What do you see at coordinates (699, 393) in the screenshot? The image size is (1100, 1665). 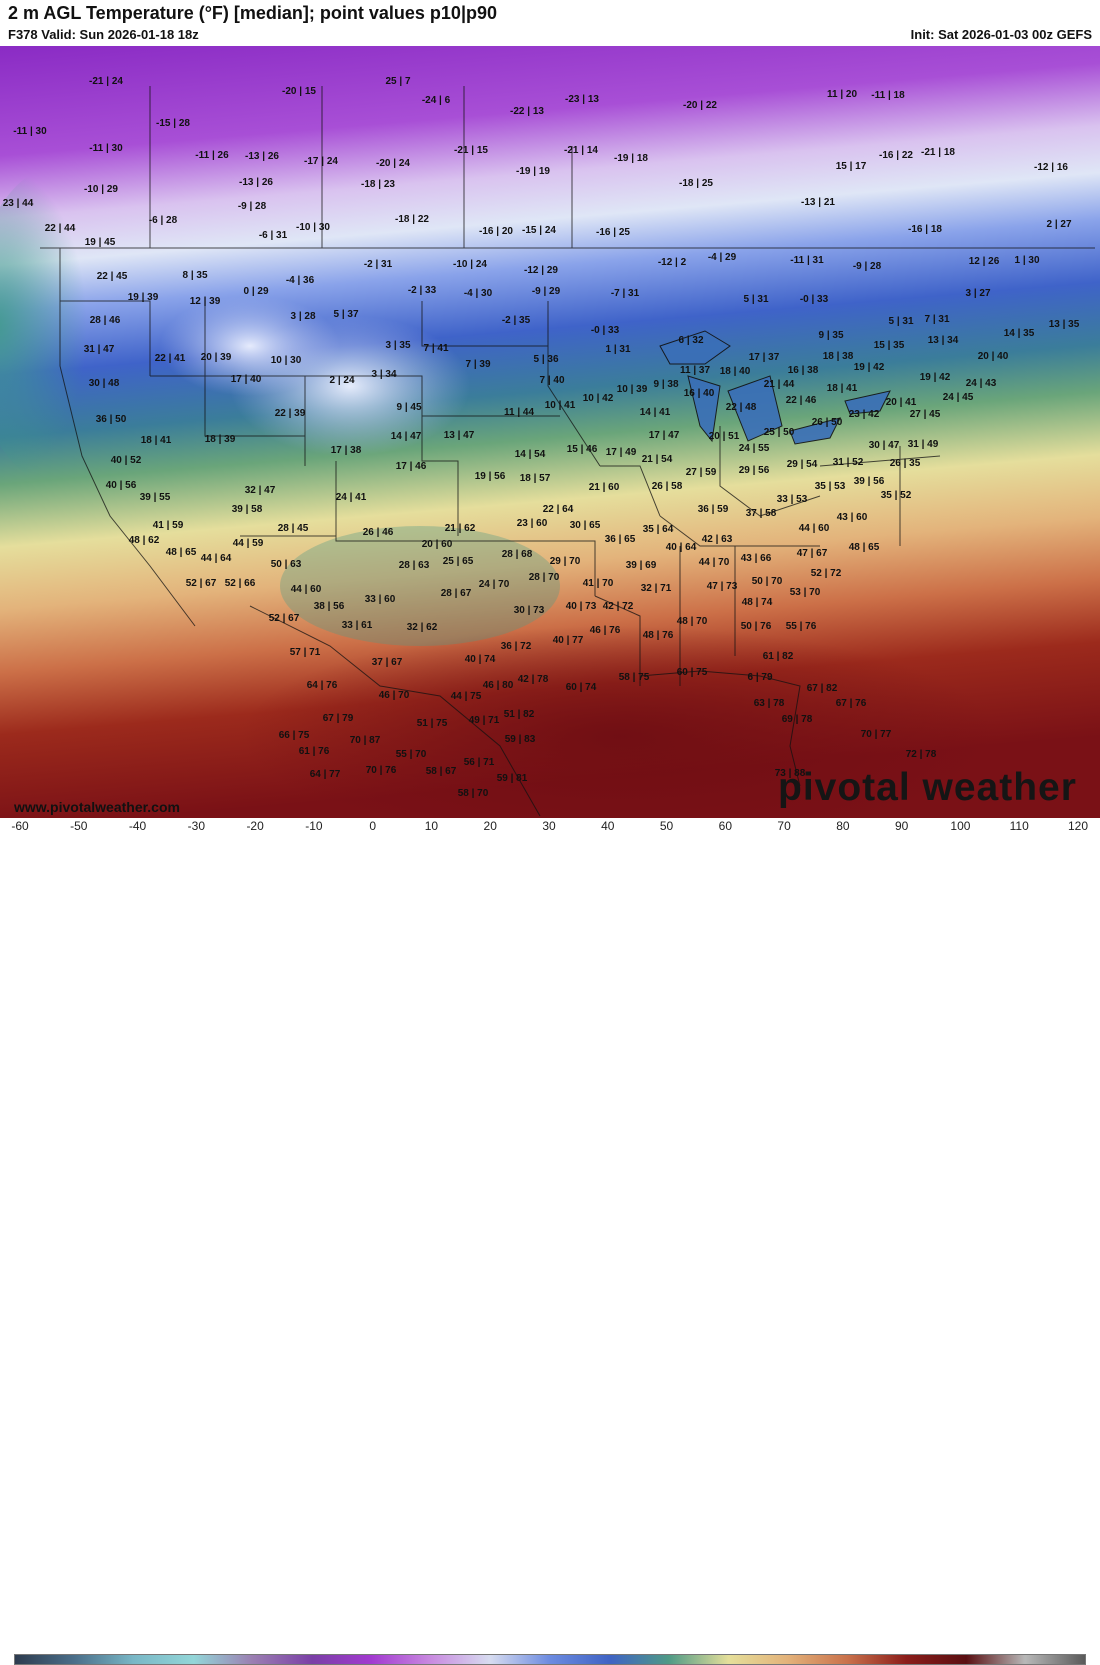 I see `point-value: 16 | 40` at bounding box center [699, 393].